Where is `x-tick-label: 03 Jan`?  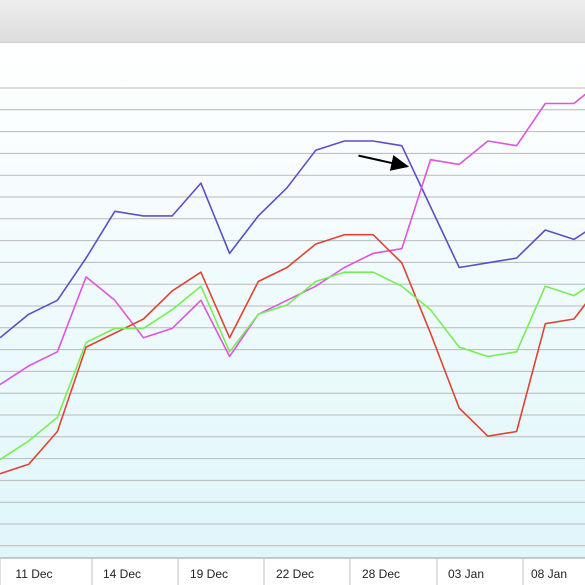
x-tick-label: 03 Jan is located at coordinates (466, 574).